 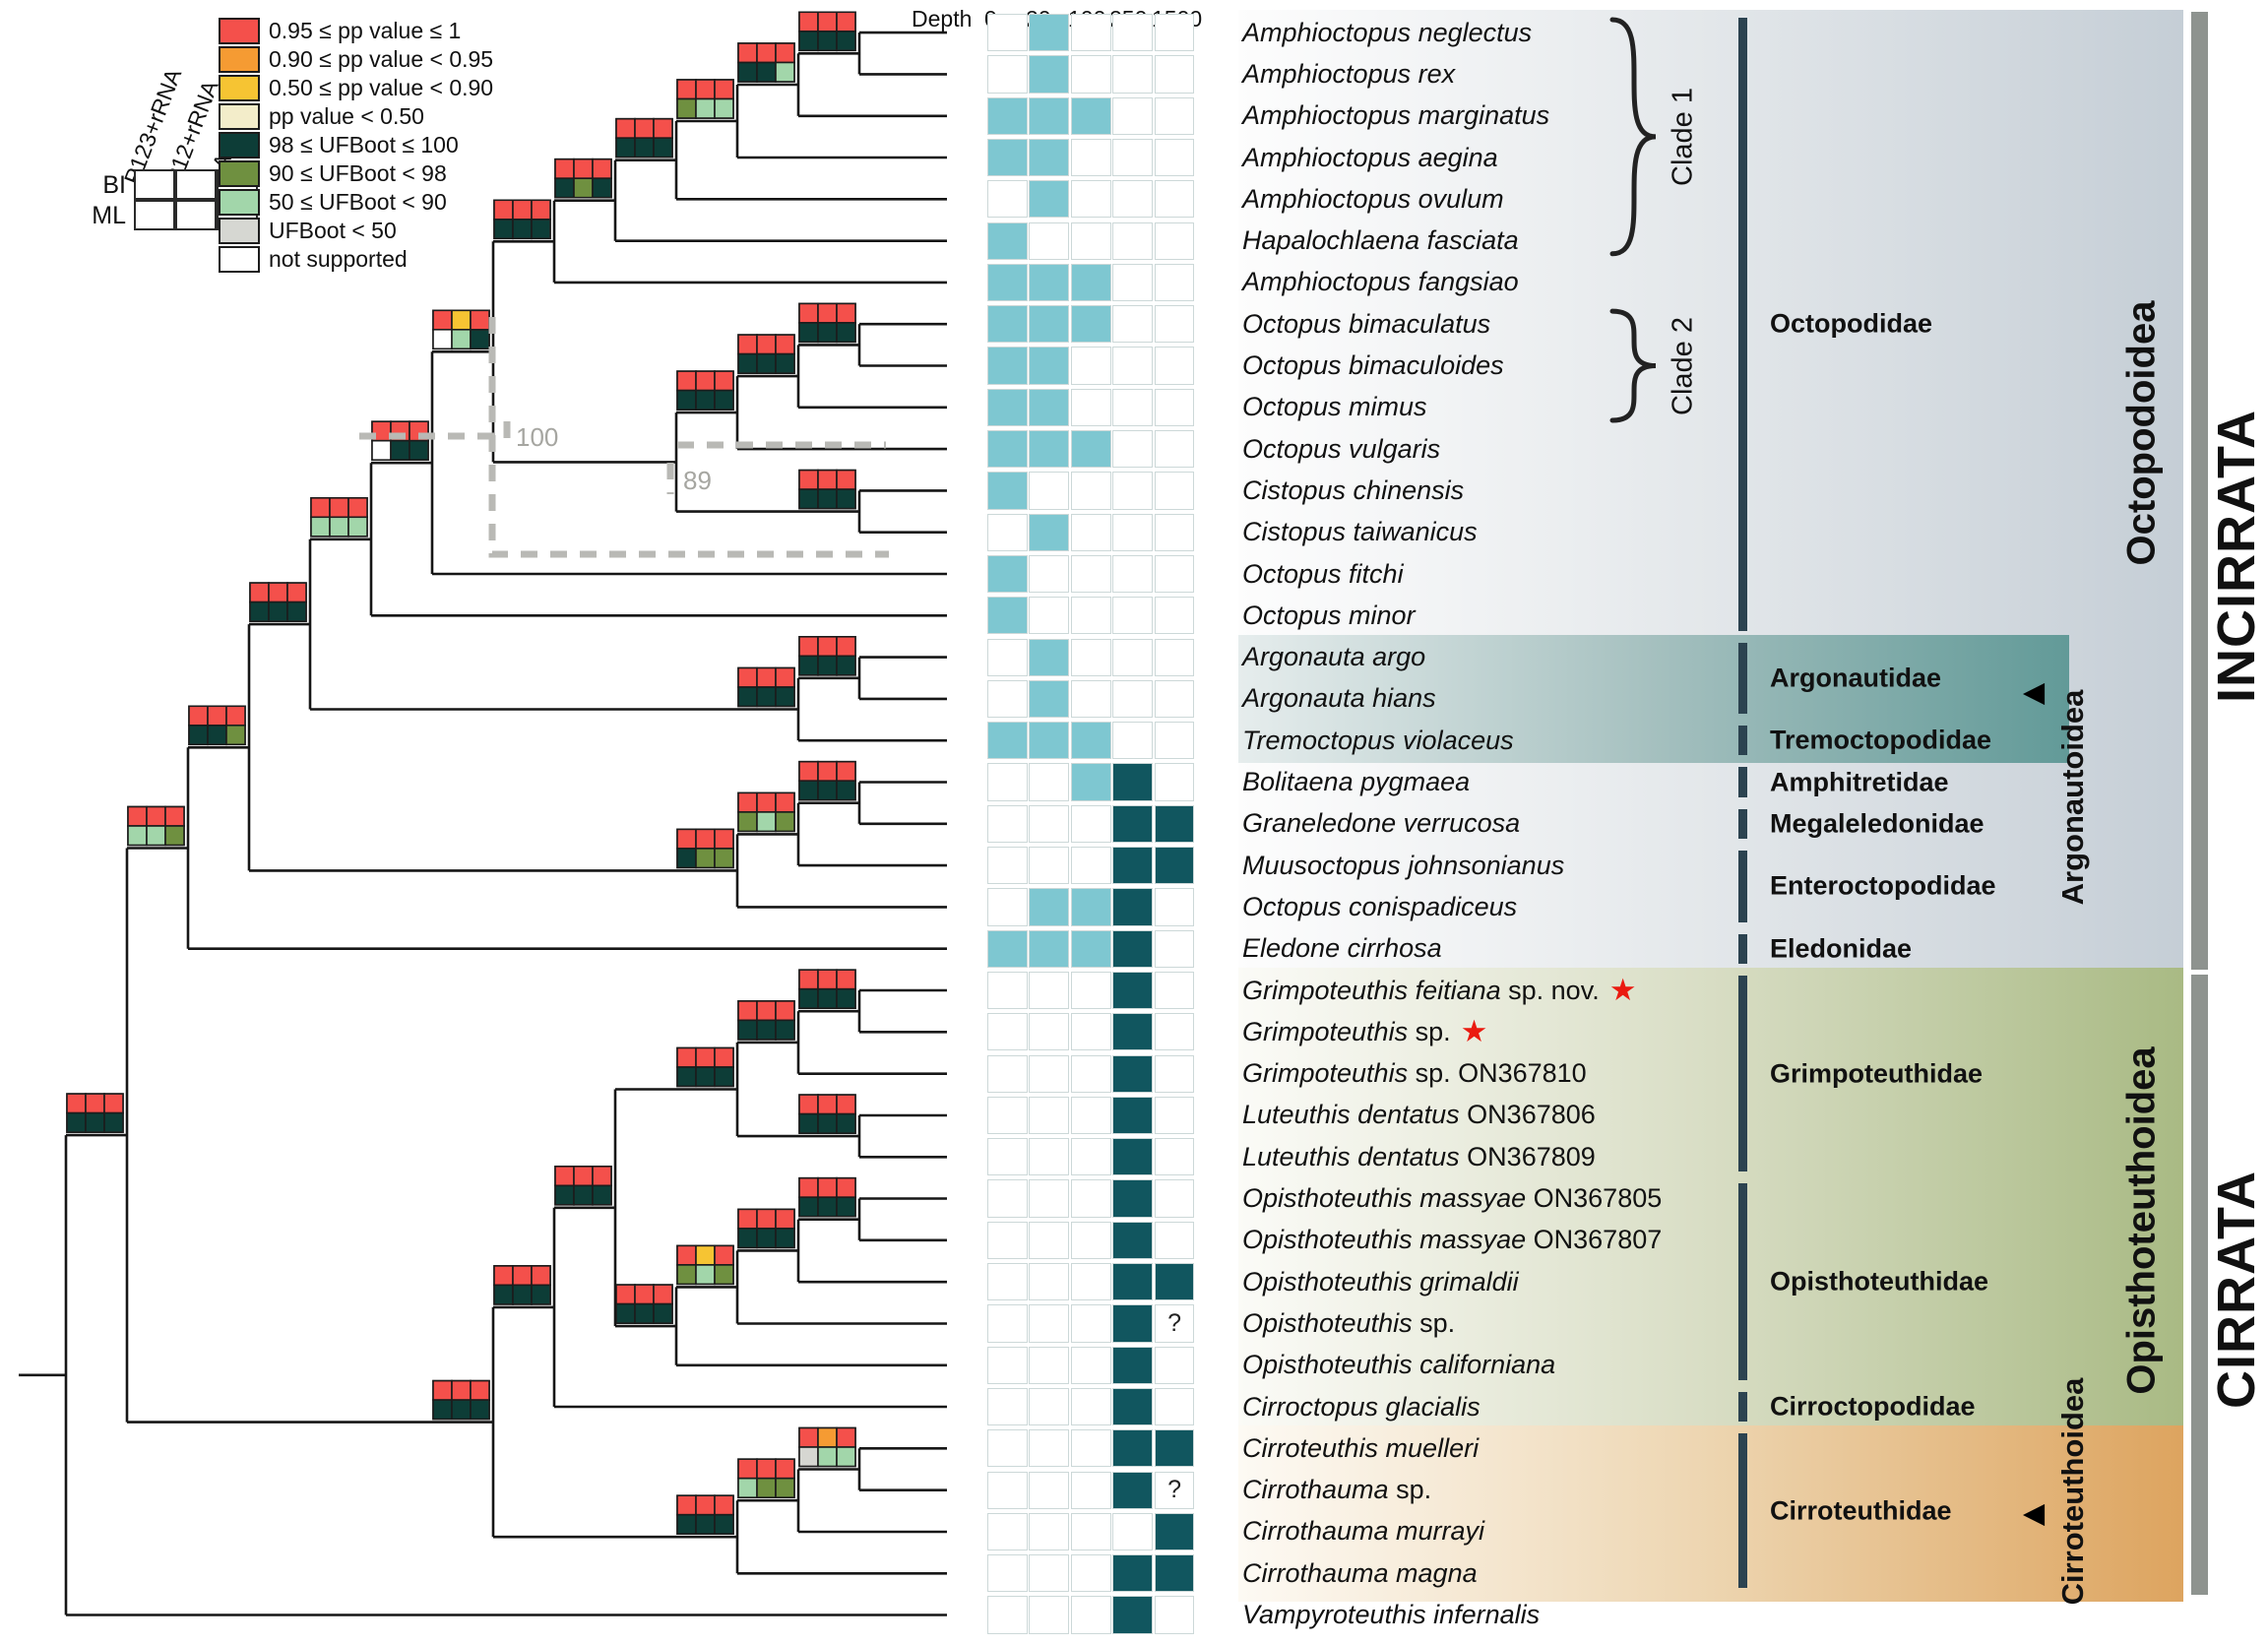 I want to click on species-label: Opisthoteuthis grimaldii, so click(x=1380, y=1281).